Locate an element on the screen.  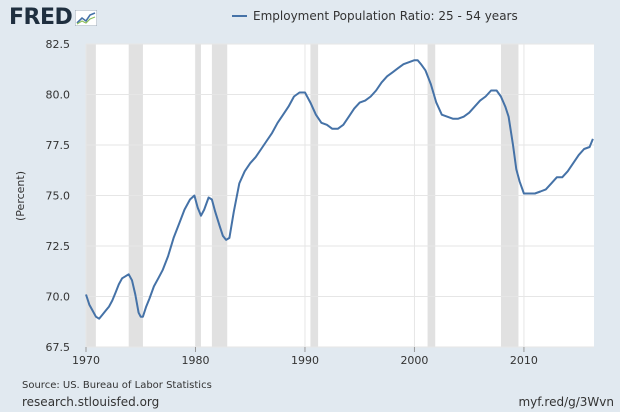
short-link: myf.red/g/3Wvn is located at coordinates (566, 402).